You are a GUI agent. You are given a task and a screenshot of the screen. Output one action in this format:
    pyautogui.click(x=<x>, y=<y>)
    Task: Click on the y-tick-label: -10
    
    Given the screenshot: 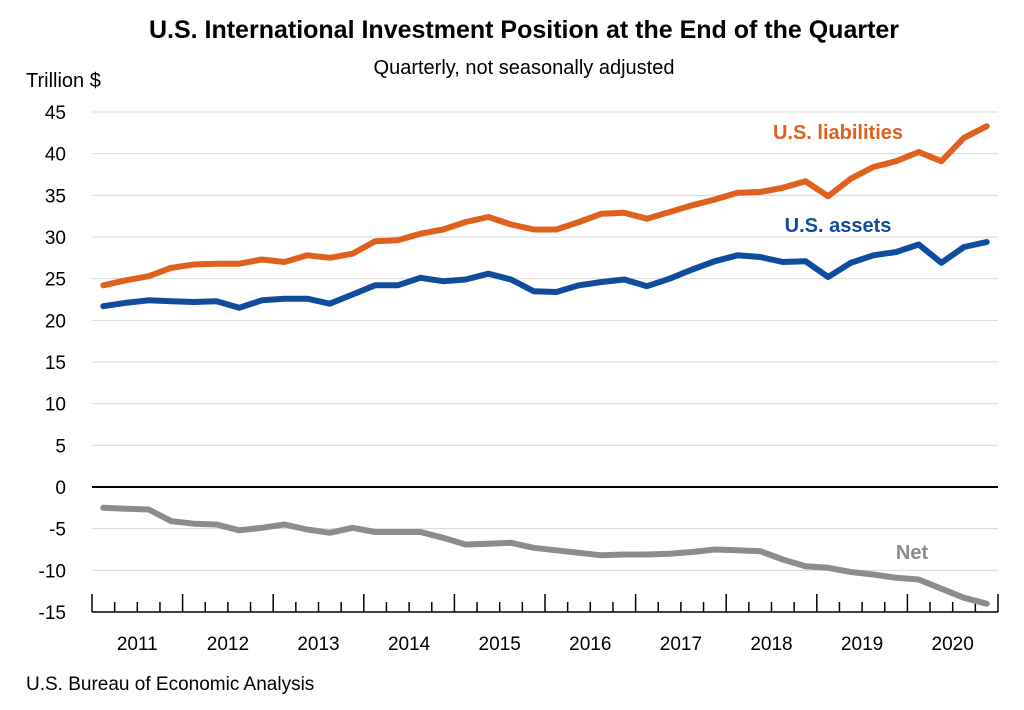 What is the action you would take?
    pyautogui.click(x=52, y=571)
    